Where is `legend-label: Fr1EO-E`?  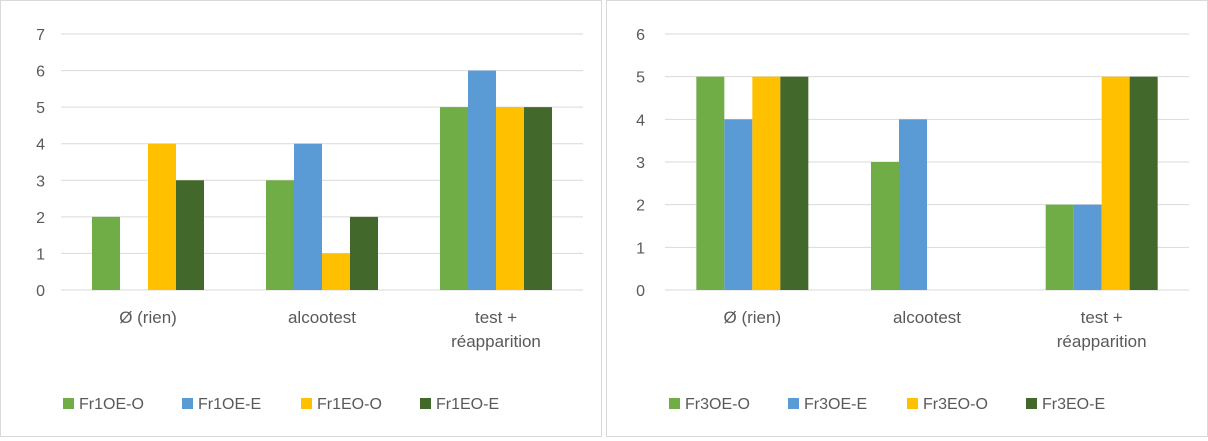
legend-label: Fr1EO-E is located at coordinates (467, 404).